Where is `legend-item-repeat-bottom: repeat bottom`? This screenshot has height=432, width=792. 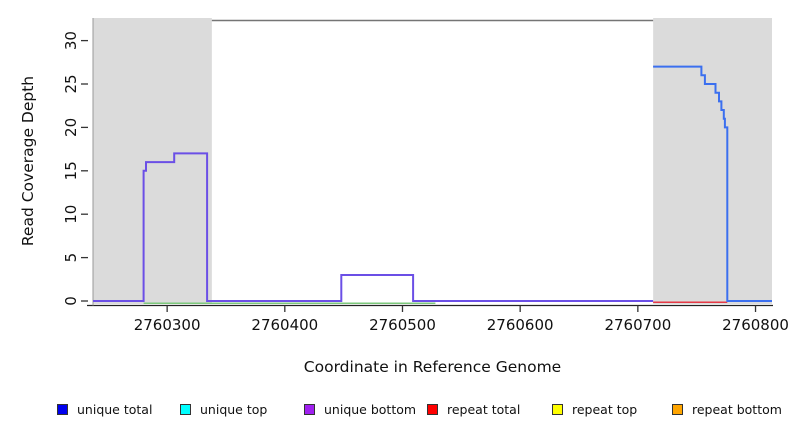 legend-item-repeat-bottom: repeat bottom is located at coordinates (727, 409).